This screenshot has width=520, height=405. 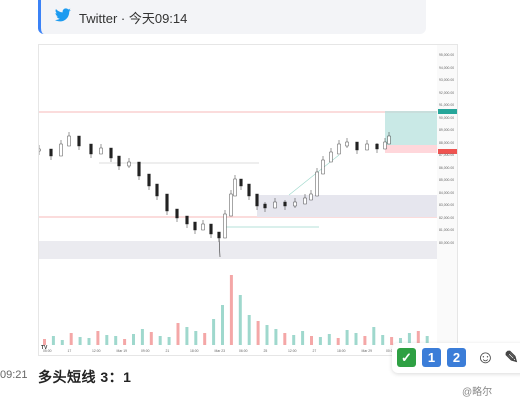 I want to click on reaction-toolbar: ✓ 1 2 ☺ ✎, so click(x=456, y=358).